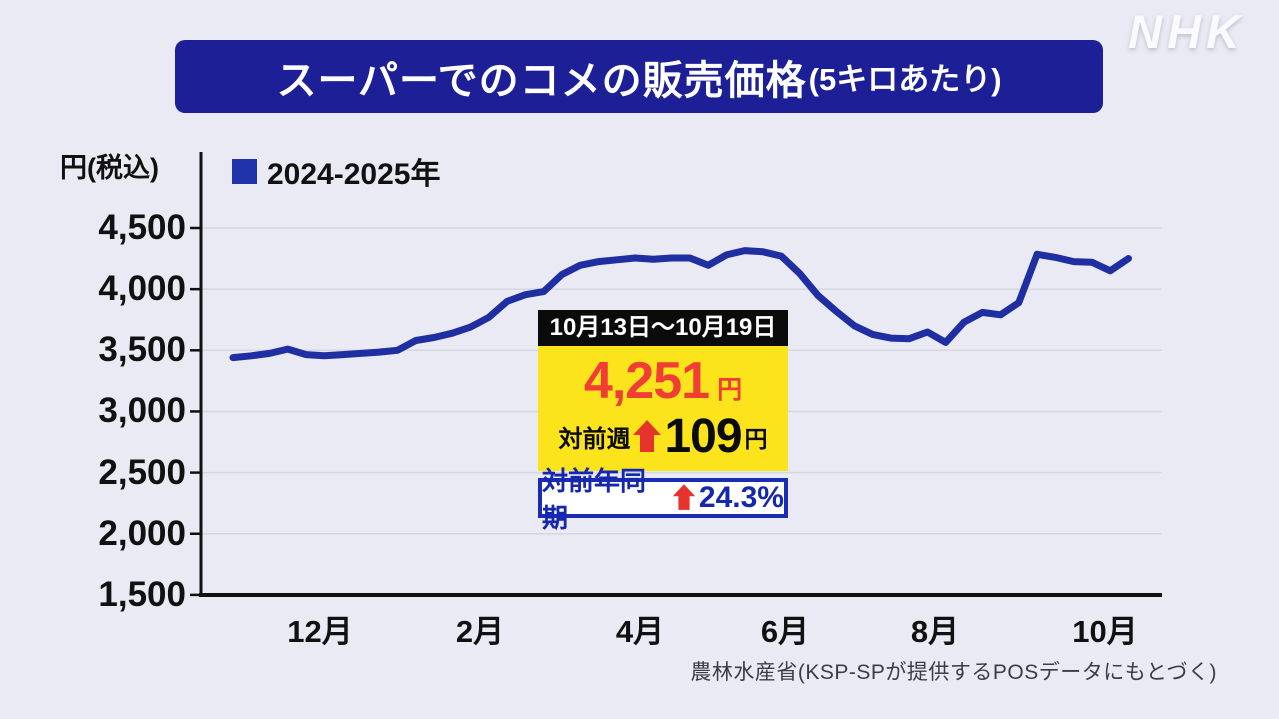  Describe the element at coordinates (663, 436) in the screenshot. I see `callout-wow-row: 対前週 109 円` at that location.